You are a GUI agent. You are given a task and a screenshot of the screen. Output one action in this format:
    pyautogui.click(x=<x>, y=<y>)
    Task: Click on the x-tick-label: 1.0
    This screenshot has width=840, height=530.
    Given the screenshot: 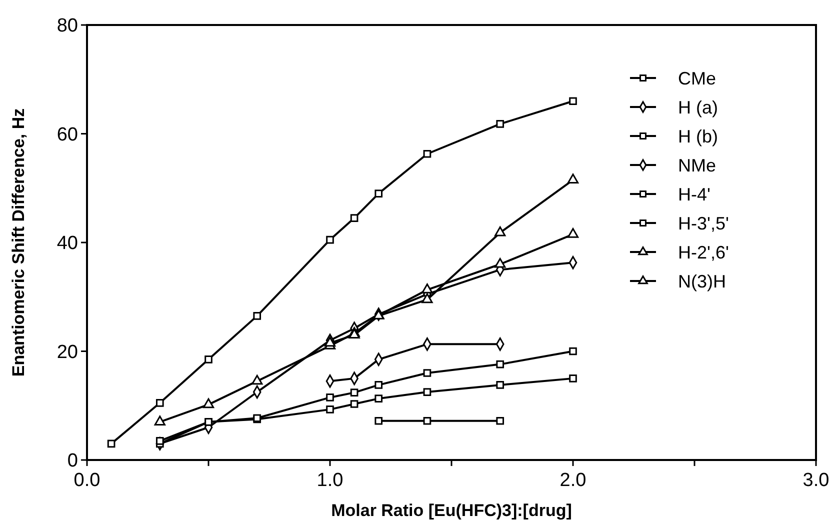 What is the action you would take?
    pyautogui.click(x=330, y=480)
    